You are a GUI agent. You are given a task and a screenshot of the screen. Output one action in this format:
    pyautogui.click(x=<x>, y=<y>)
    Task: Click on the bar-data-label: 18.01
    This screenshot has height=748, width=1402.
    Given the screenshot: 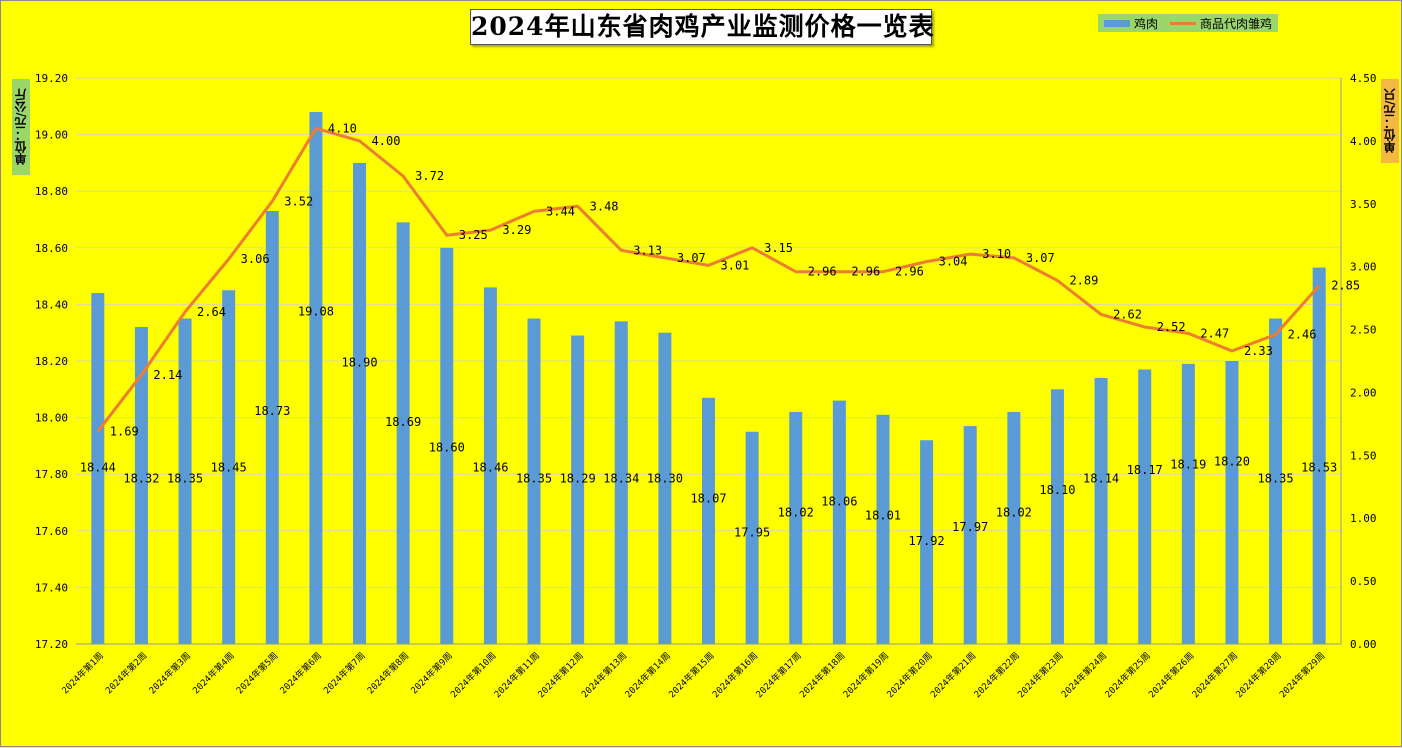 What is the action you would take?
    pyautogui.click(x=883, y=515)
    